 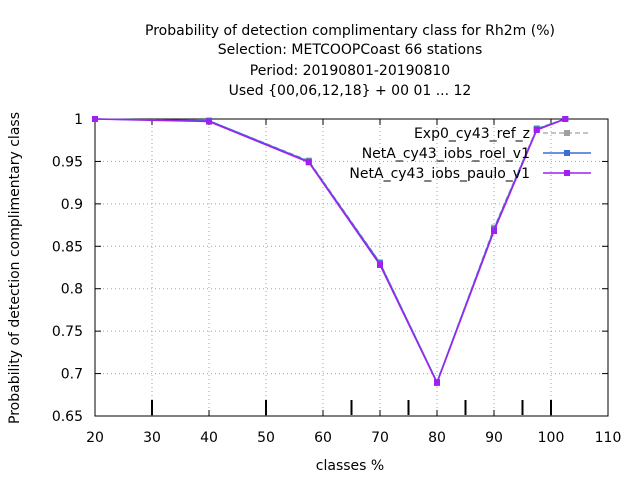 What do you see at coordinates (446, 154) in the screenshot?
I see `legend-label: NetA_cy43_iobs_roel_v1` at bounding box center [446, 154].